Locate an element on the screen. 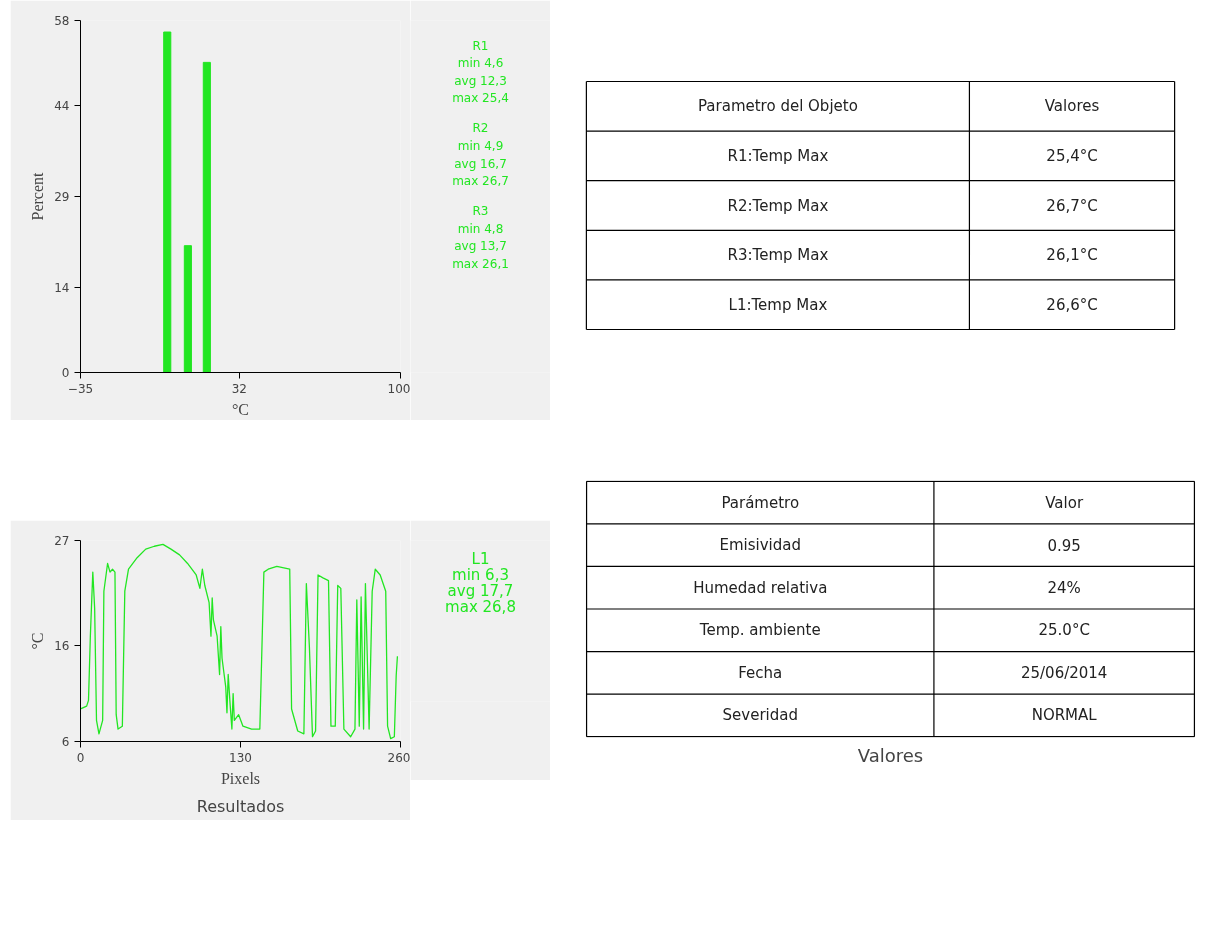 Image resolution: width=1216 pixels, height=928 pixels. text: Temp. ambiente is located at coordinates (759, 630).